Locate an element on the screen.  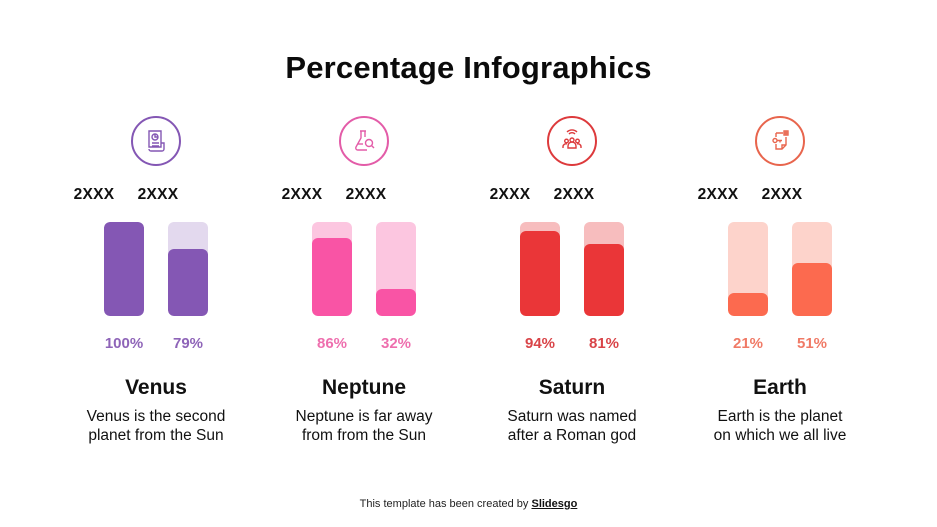
planet-name: Earth is located at coordinates (780, 387).